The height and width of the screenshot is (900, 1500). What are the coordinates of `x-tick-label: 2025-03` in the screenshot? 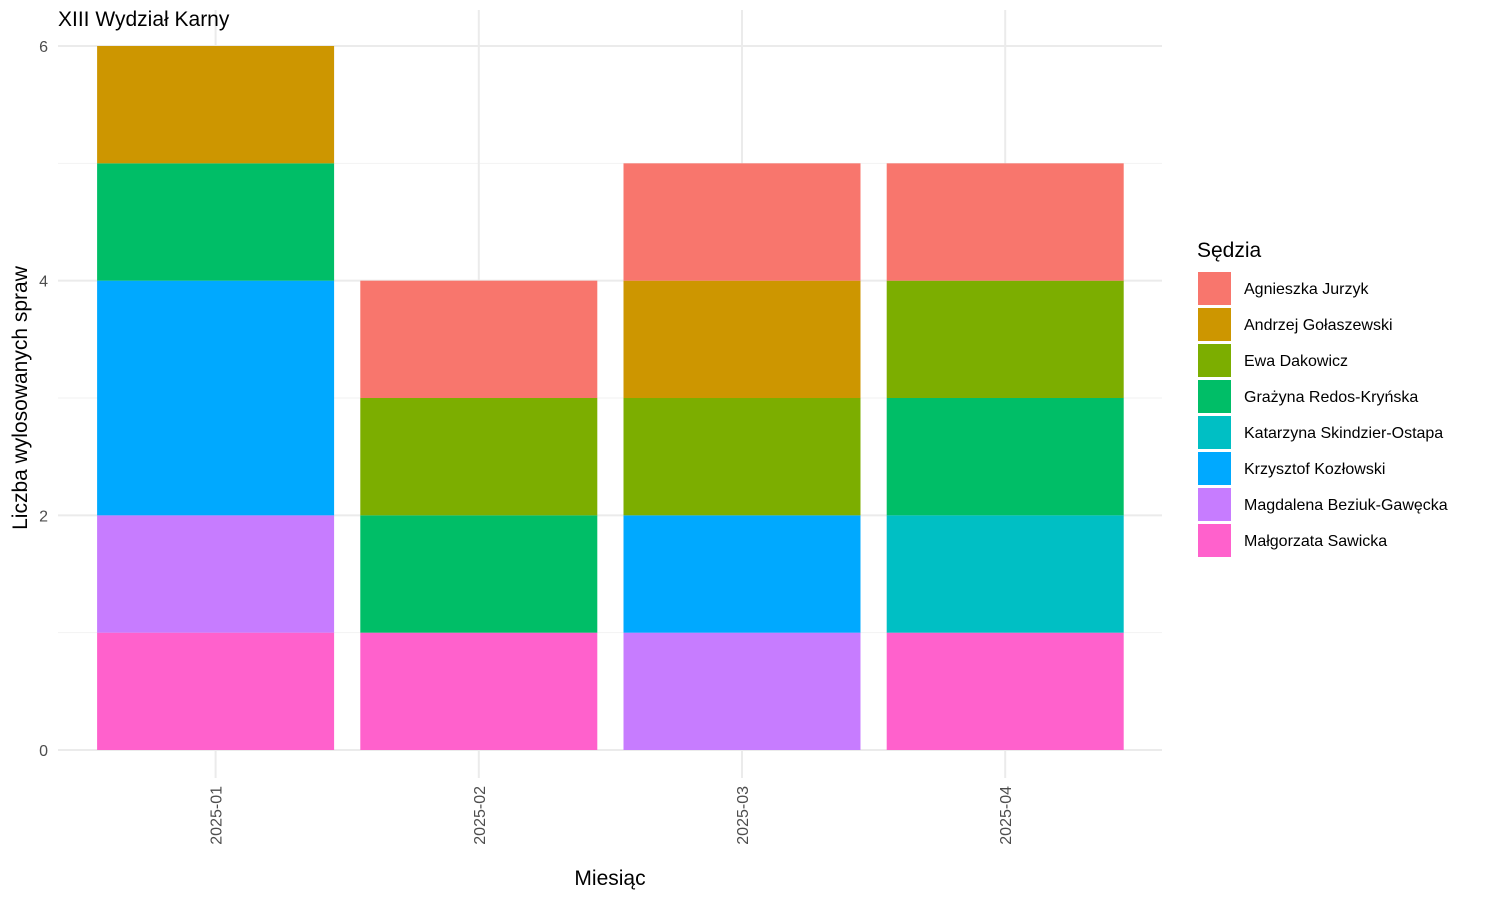 It's located at (743, 815).